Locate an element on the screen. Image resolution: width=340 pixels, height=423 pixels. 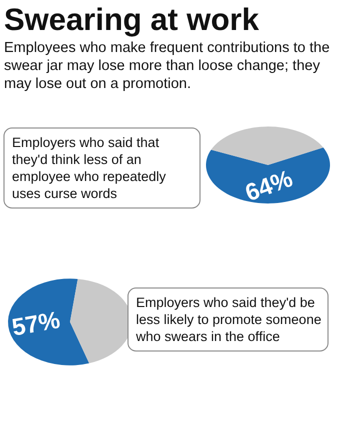
chart-subtitle: Employees who make frequent contributions to the swear jar may lose more than loose change; they may lose out on a promotion. is located at coordinates (167, 66).